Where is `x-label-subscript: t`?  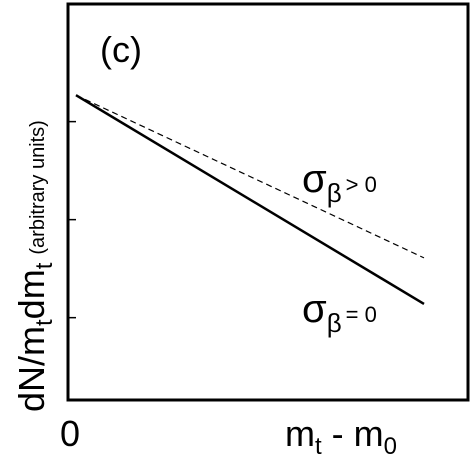
x-label-subscript: t is located at coordinates (318, 443).